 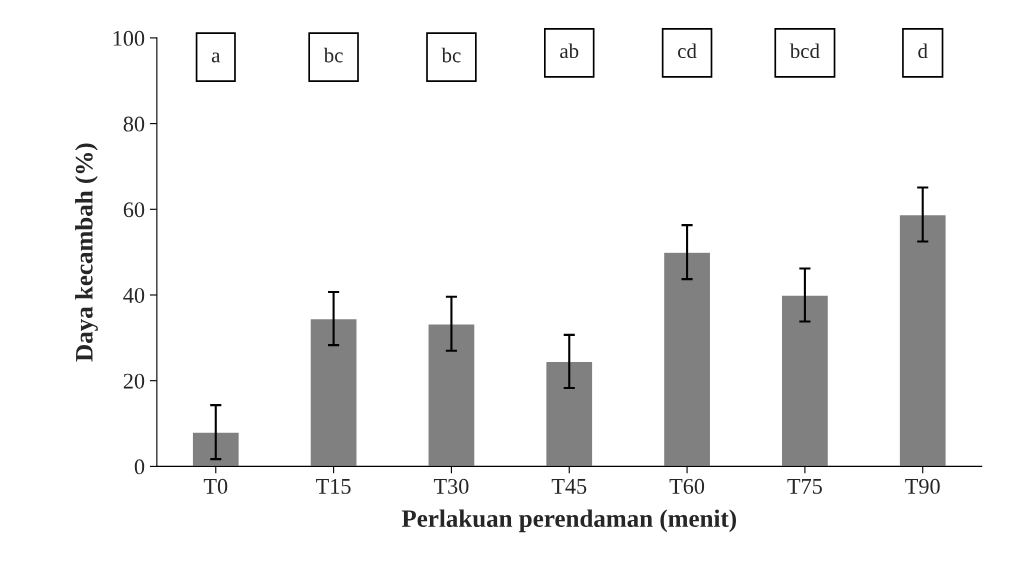 I want to click on y-tick-label: 0, so click(x=139, y=467).